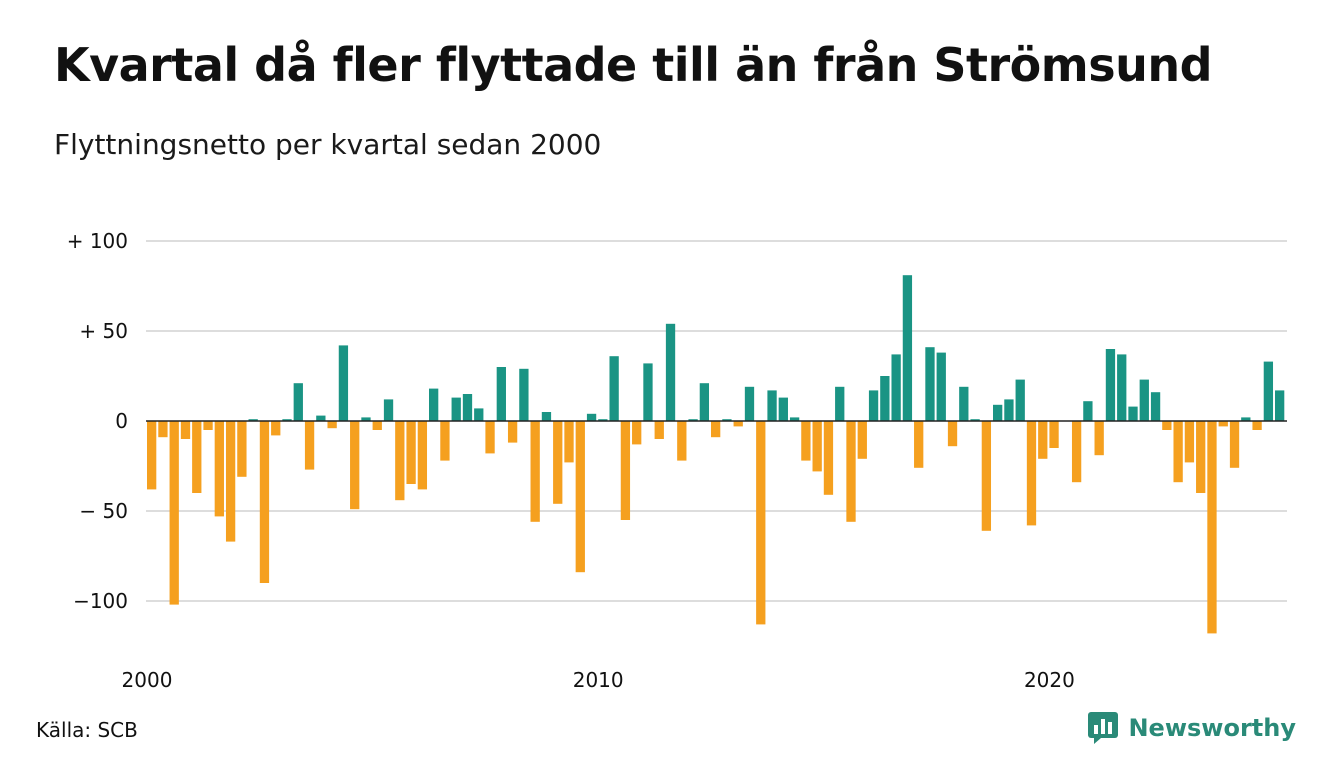 The height and width of the screenshot is (780, 1340). I want to click on y-tick-label: −100, so click(100, 601).